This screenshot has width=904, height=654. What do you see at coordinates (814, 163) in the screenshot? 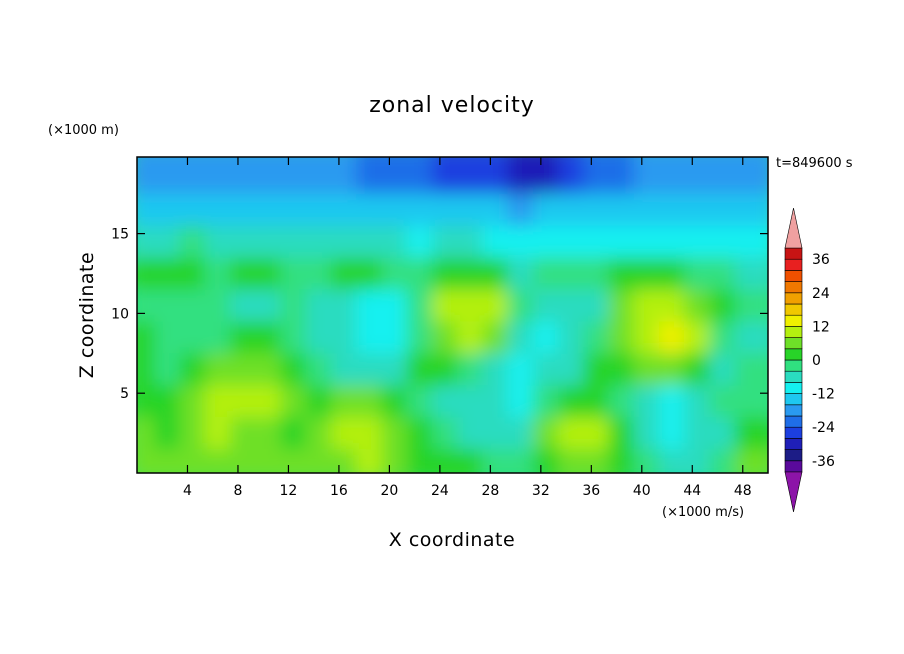
I see `time-label: t=849600 s` at bounding box center [814, 163].